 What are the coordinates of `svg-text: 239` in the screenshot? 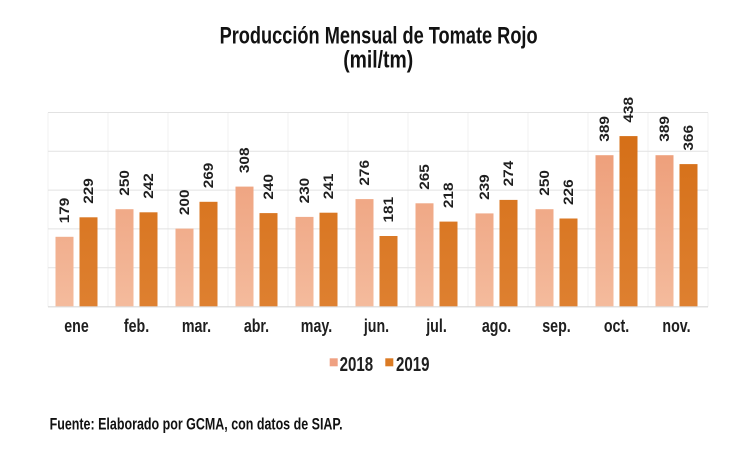 It's located at (485, 187).